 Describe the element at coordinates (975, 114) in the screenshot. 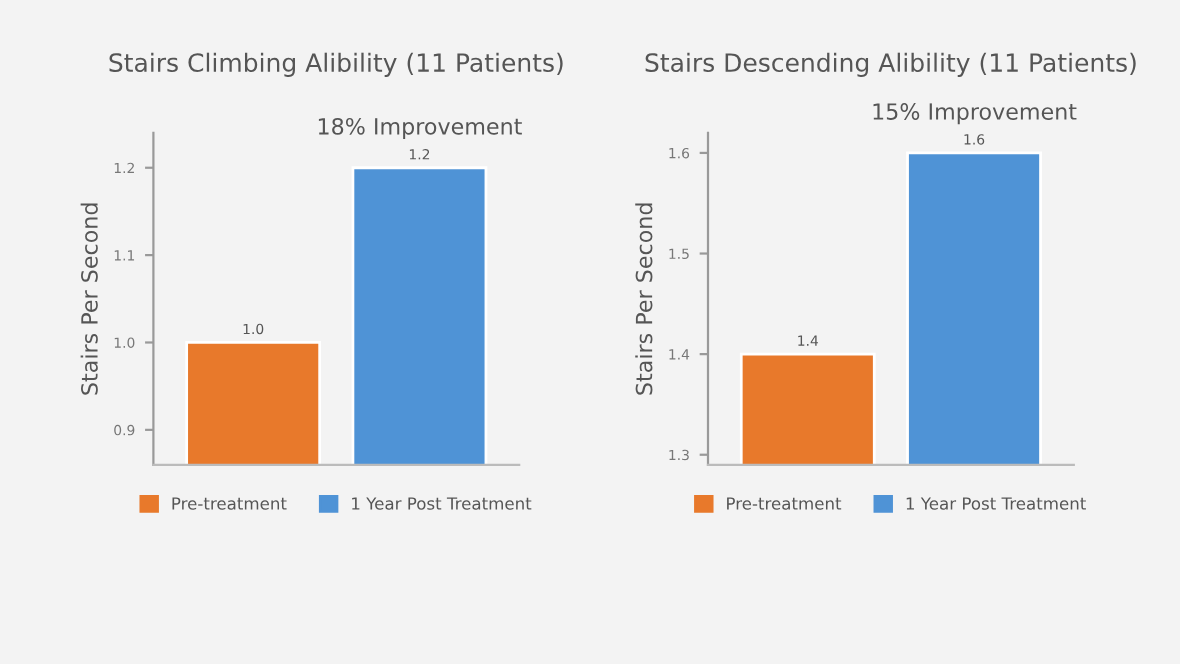

I see `text: 15% Improvement` at that location.